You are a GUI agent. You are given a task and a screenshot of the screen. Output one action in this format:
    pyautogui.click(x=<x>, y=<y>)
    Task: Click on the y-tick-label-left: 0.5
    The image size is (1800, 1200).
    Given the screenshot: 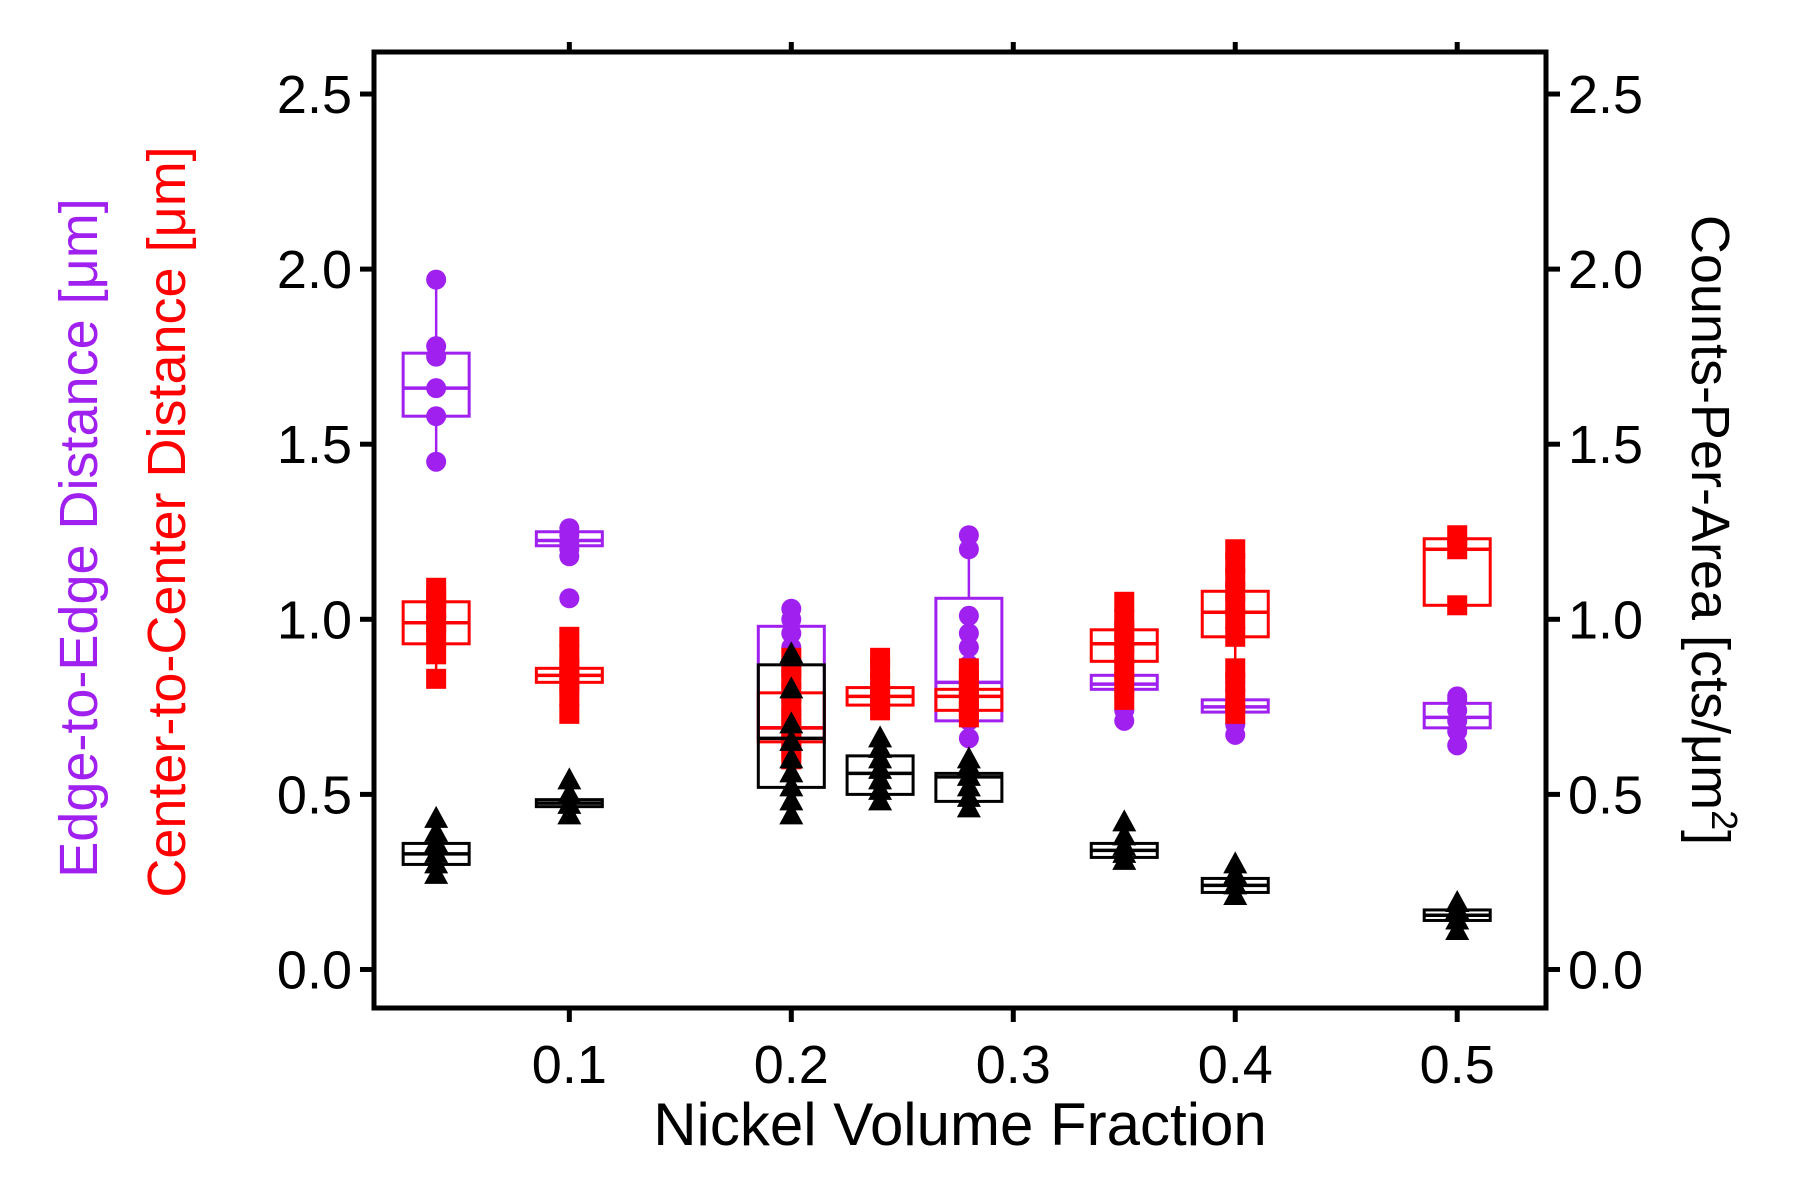 What is the action you would take?
    pyautogui.click(x=314, y=795)
    